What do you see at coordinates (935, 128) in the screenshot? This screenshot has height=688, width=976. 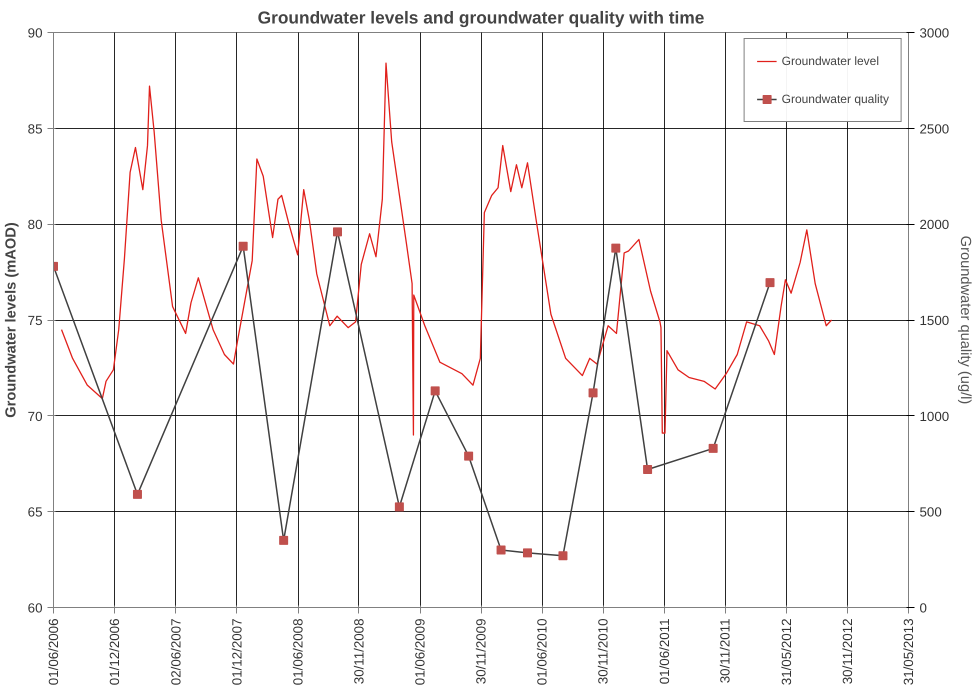 I see `y2-tick-label: 2500` at bounding box center [935, 128].